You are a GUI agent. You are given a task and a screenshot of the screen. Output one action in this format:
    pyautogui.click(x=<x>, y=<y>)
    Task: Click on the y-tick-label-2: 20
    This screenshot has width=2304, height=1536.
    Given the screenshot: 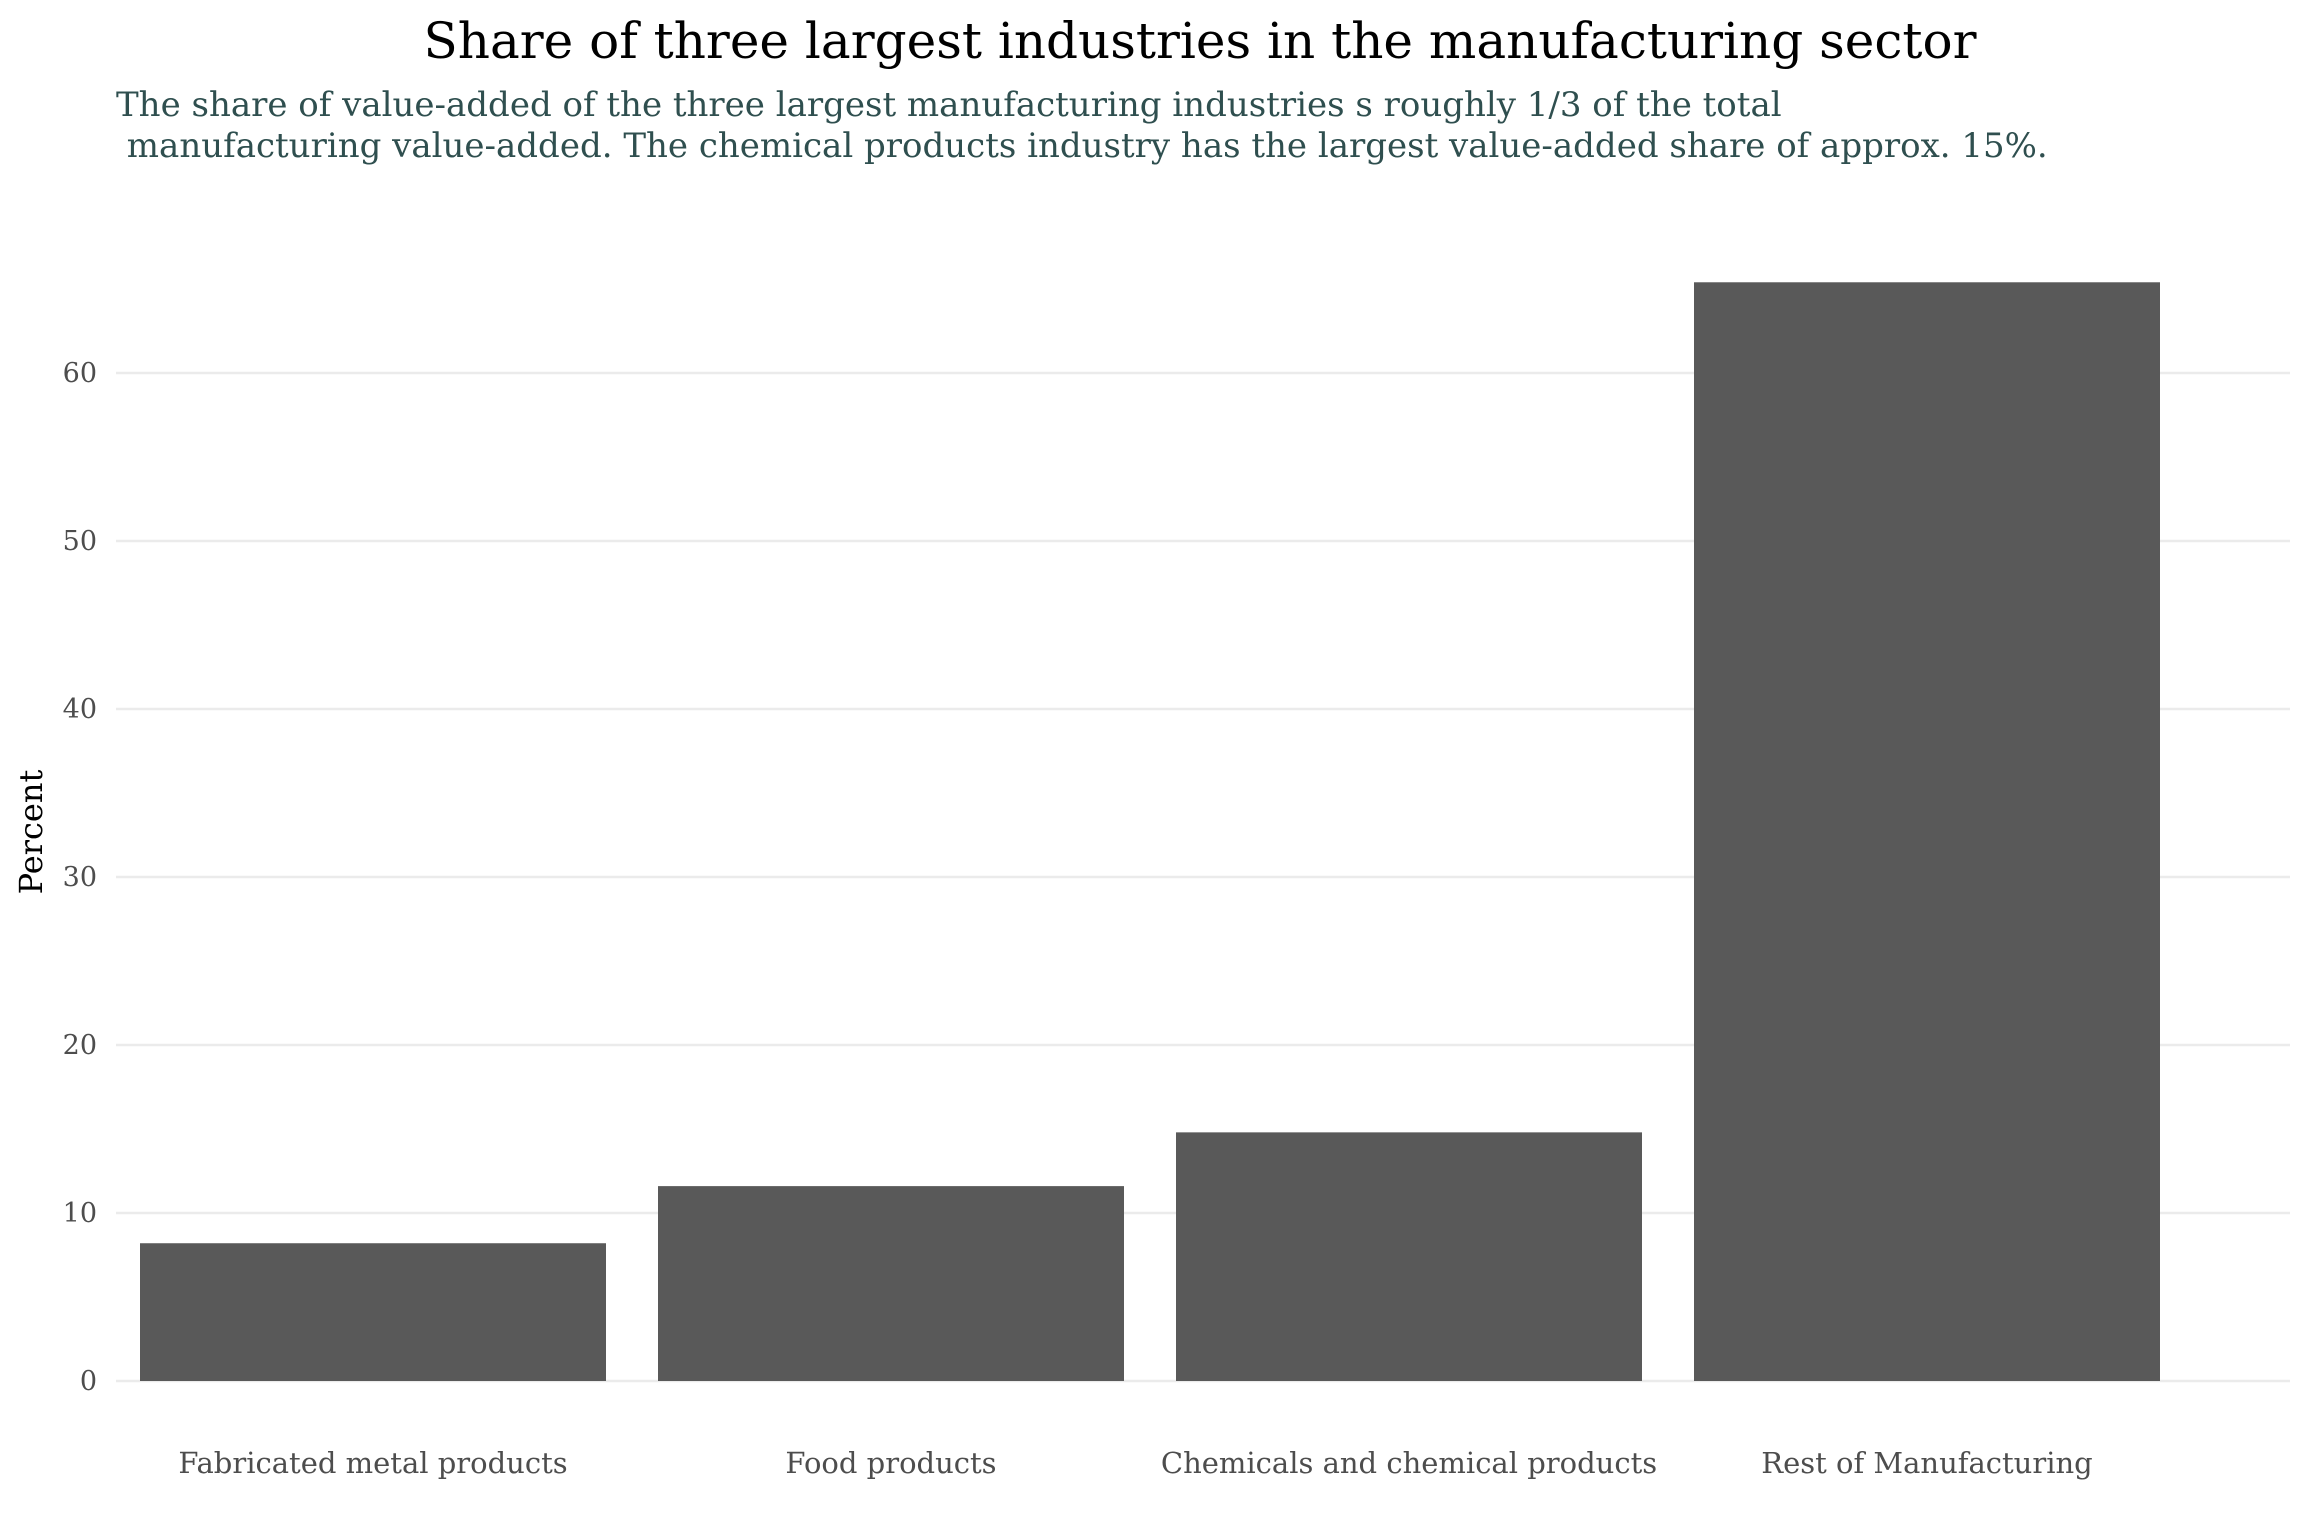 What is the action you would take?
    pyautogui.click(x=80, y=1045)
    